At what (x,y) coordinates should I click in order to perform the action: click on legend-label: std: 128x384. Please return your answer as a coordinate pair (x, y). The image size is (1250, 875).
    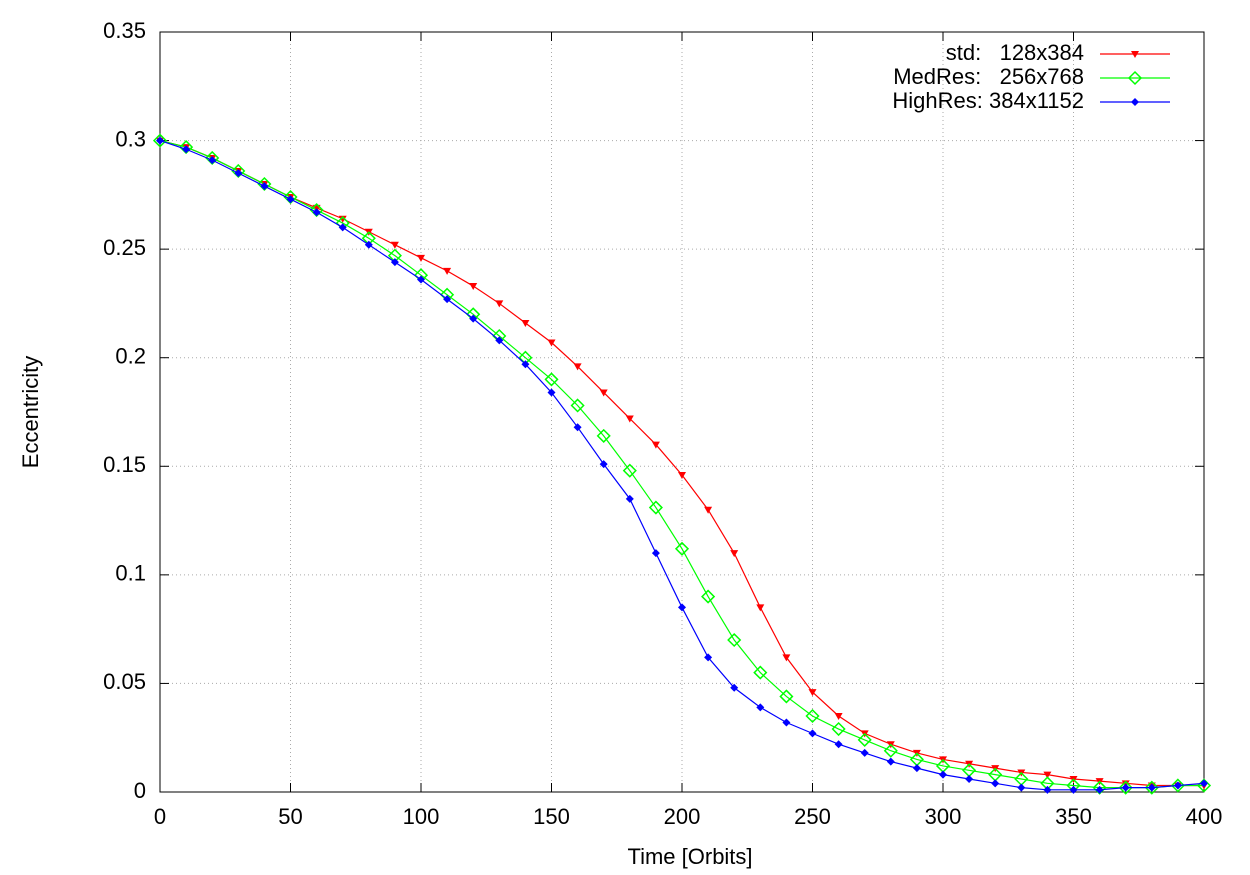
    Looking at the image, I should click on (1015, 52).